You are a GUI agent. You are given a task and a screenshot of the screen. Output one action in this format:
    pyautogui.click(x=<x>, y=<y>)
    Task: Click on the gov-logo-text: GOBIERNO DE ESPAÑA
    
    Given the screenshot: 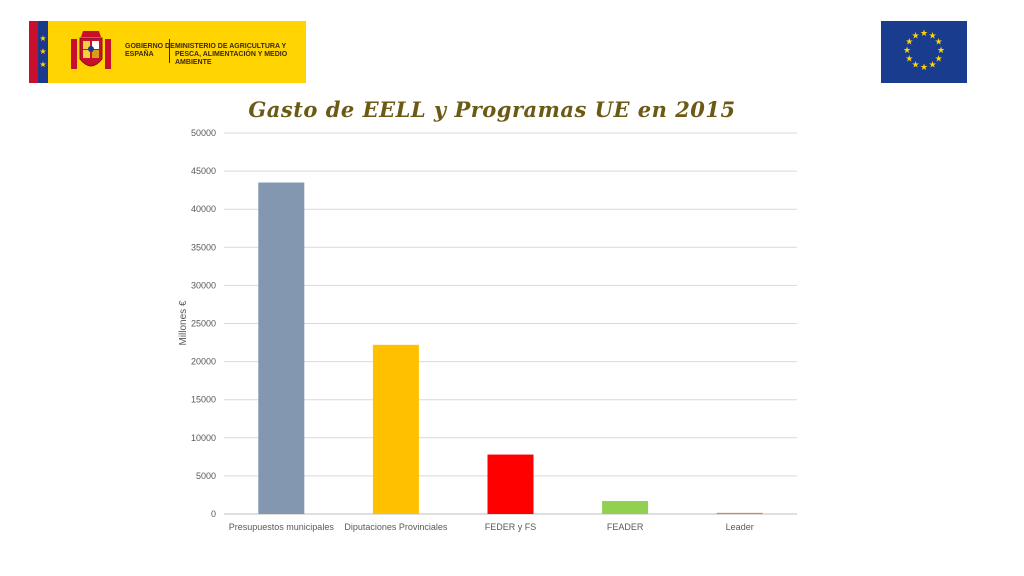 What is the action you would take?
    pyautogui.click(x=150, y=50)
    